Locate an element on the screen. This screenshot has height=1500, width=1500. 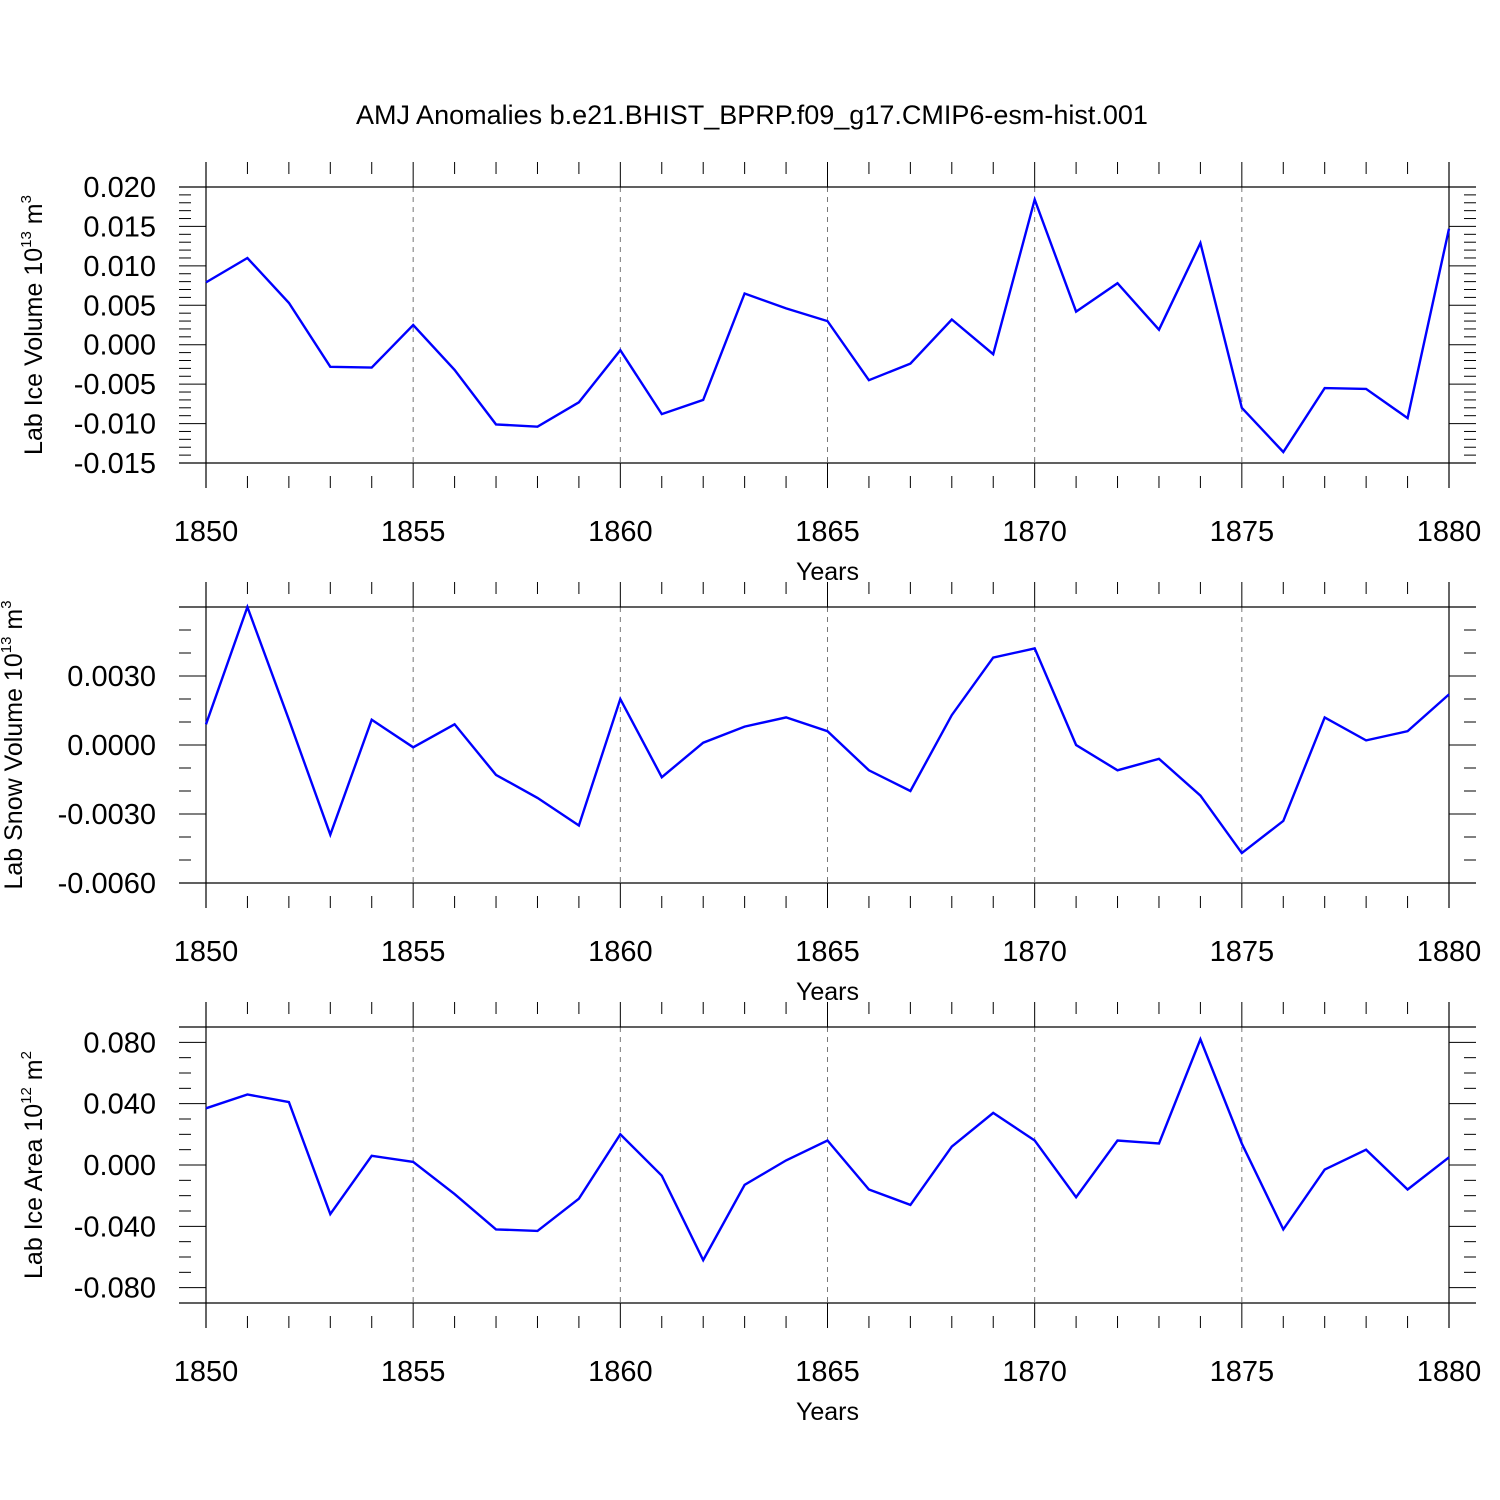
y-axis-title: Lab Ice Area 1012 m2 is located at coordinates (33, 1165).